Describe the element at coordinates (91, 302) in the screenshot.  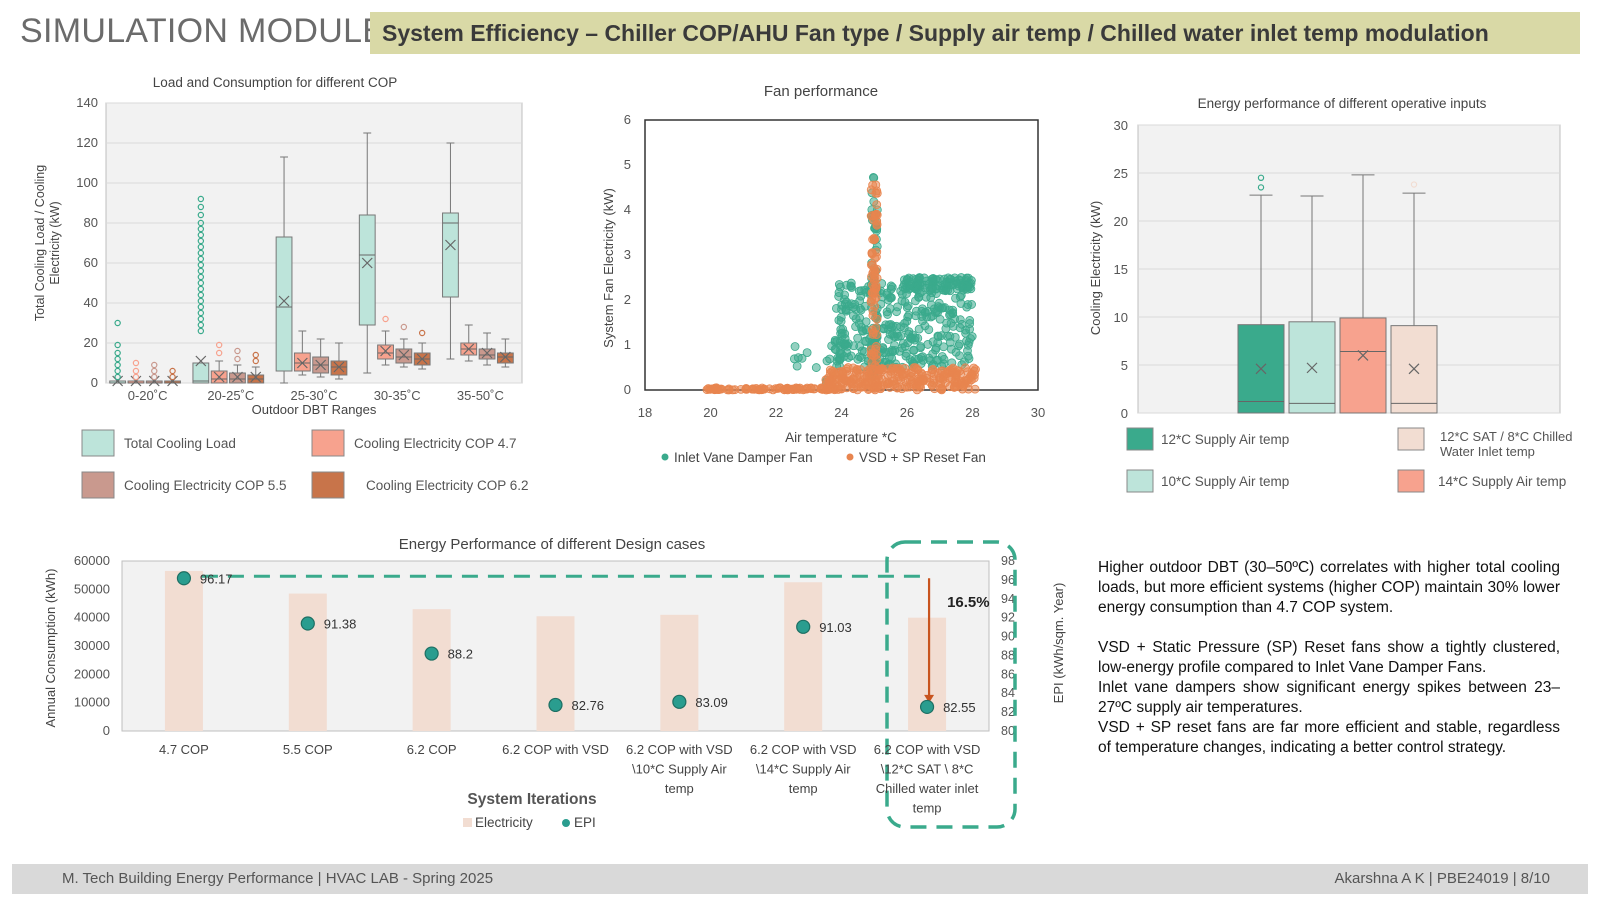
I see `y-tick-label: 40` at that location.